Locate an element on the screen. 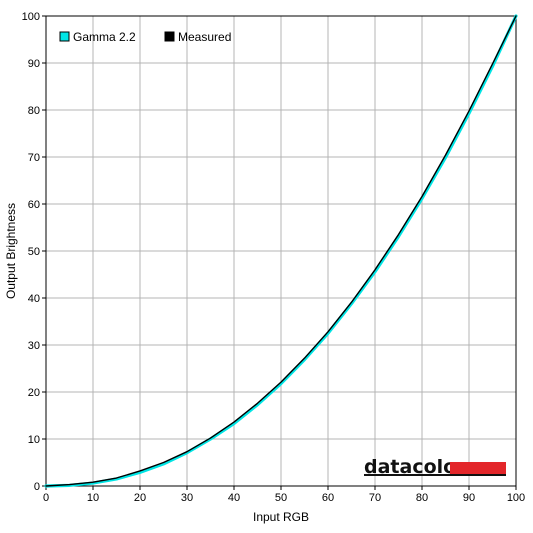 The image size is (533, 533). x-tick-label: 90 is located at coordinates (469, 498).